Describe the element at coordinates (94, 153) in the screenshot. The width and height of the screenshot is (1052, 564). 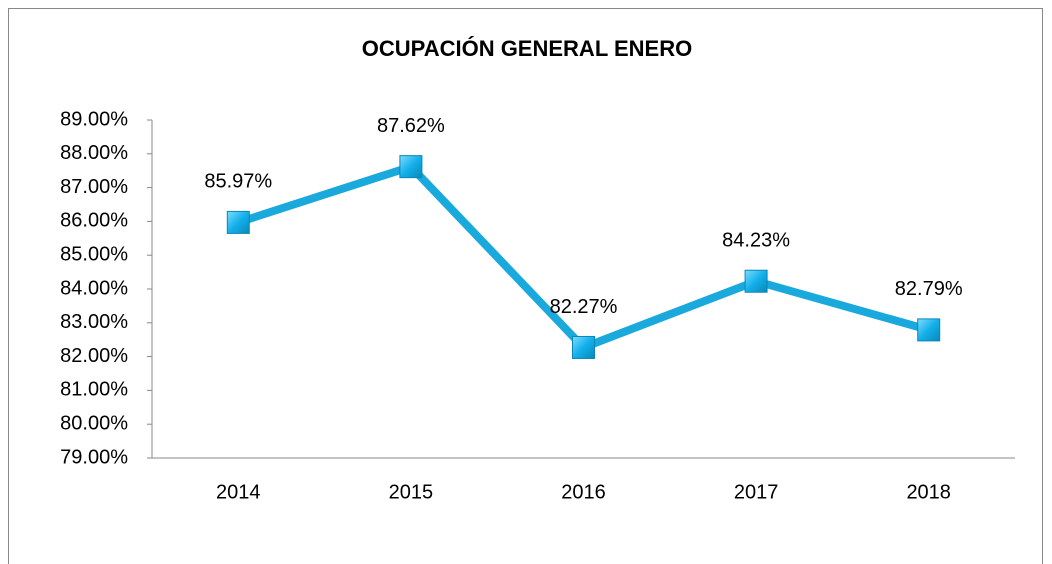
I see `y-tick-label: 88.00%` at that location.